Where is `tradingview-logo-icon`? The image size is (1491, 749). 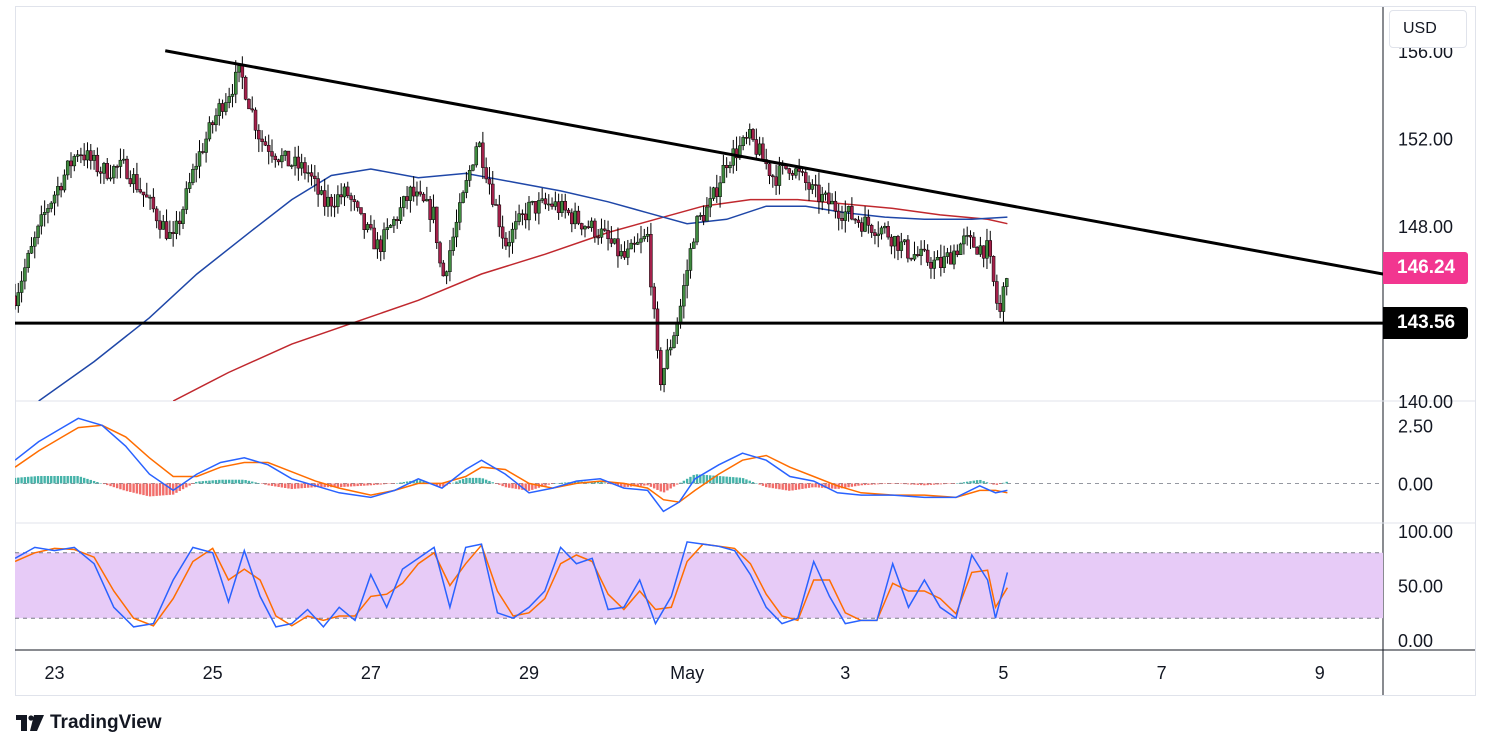
tradingview-logo-icon is located at coordinates (30, 723).